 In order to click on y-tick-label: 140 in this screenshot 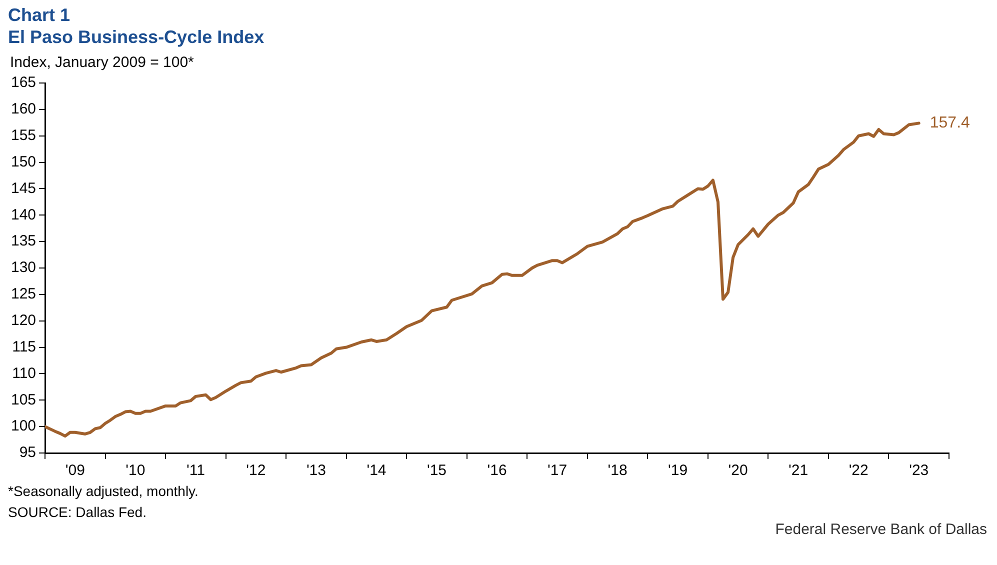, I will do `click(23, 215)`.